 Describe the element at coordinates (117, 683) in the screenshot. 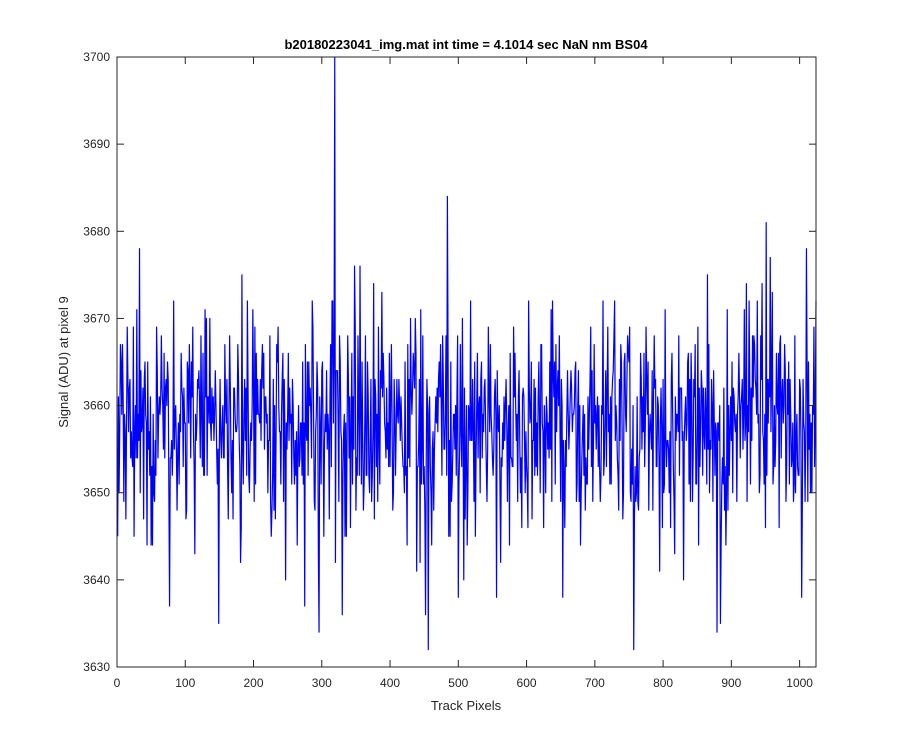

I see `x-tick-label: 0` at that location.